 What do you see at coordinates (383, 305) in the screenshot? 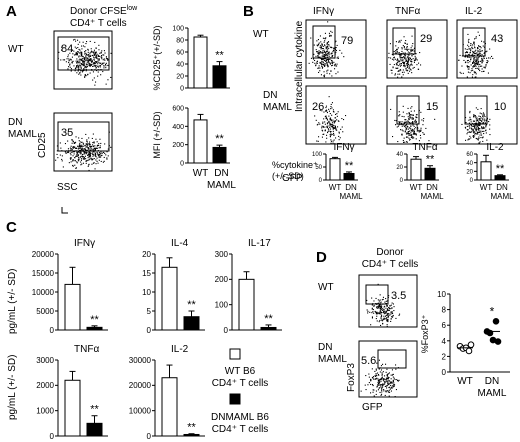
I see `flow-dots` at bounding box center [383, 305].